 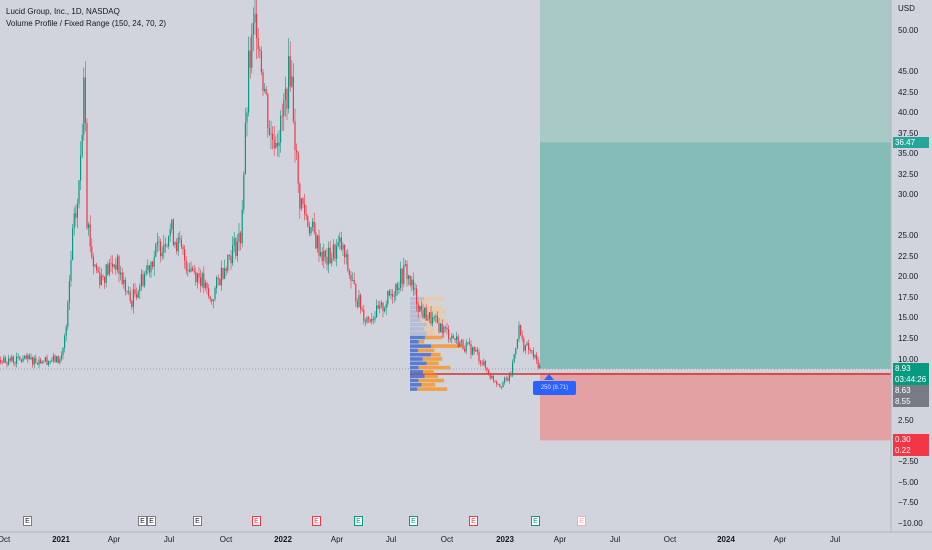 What do you see at coordinates (908, 92) in the screenshot?
I see `y-tick-label: 42.50` at bounding box center [908, 92].